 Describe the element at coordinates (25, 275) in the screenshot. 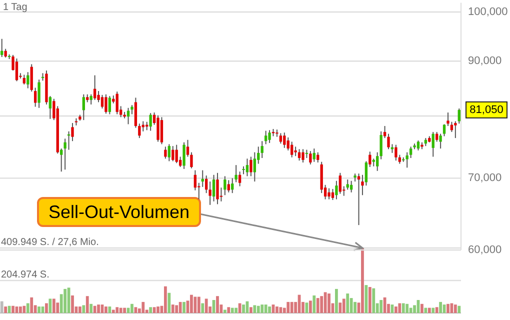

I see `ref-line-label: 204.974 S.` at that location.